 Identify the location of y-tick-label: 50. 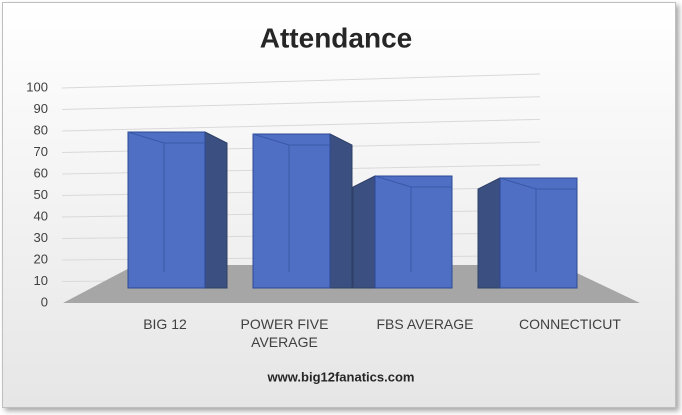
(41, 194).